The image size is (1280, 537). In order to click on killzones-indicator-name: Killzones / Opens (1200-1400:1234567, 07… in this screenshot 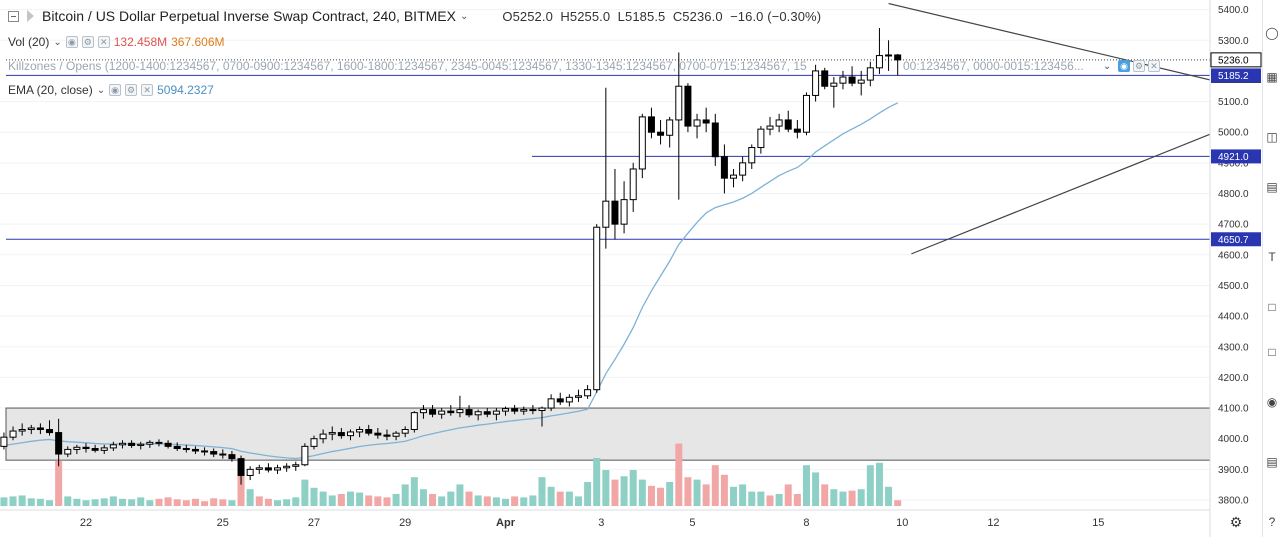, I will do `click(407, 66)`.